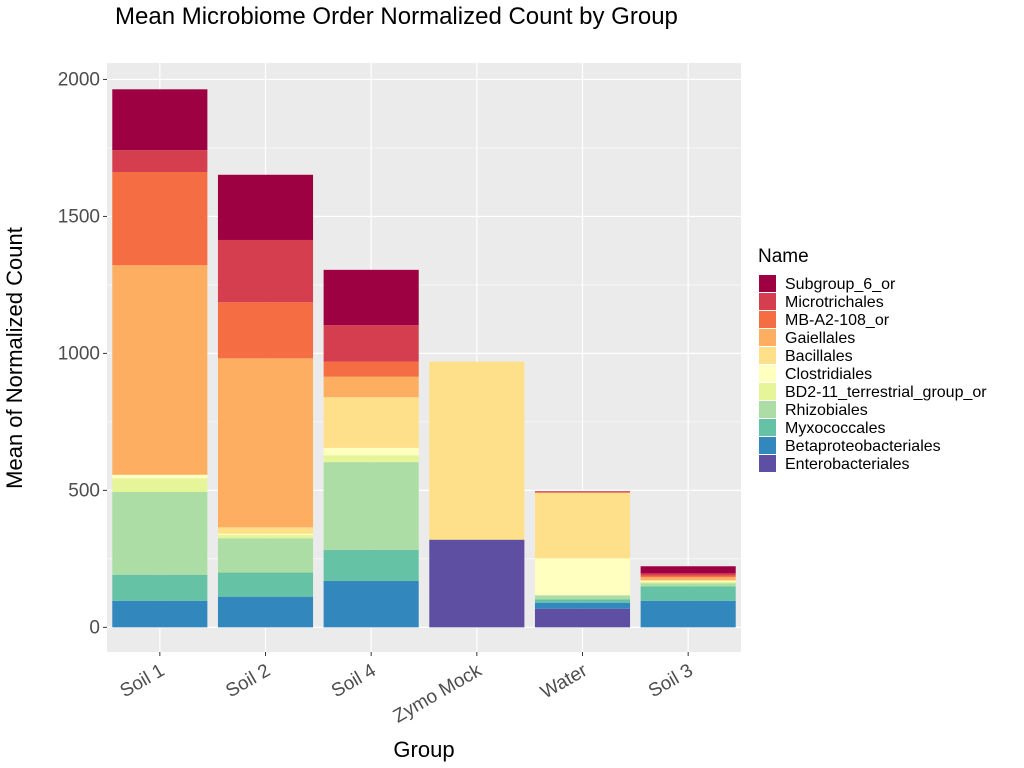  I want to click on x-tick-label: Soil 3, so click(671, 681).